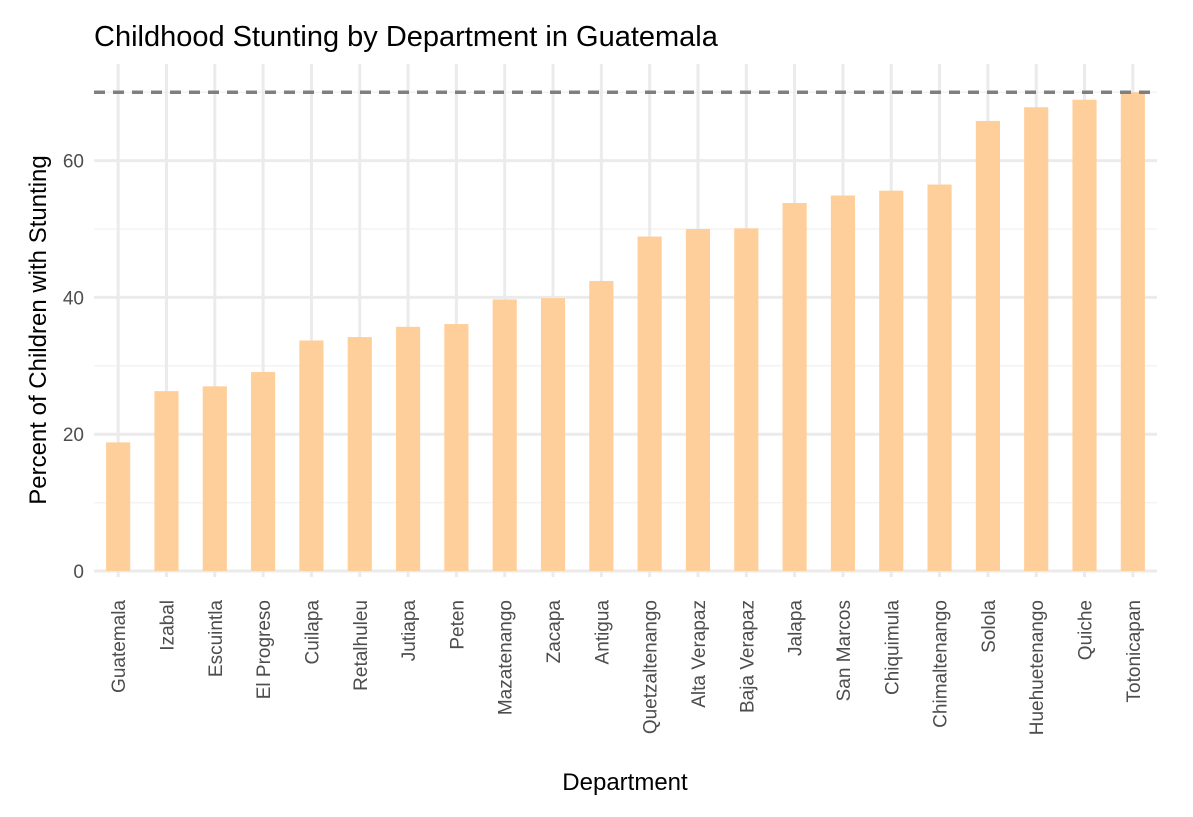 The image size is (1193, 817). I want to click on bar-peten, so click(456, 447).